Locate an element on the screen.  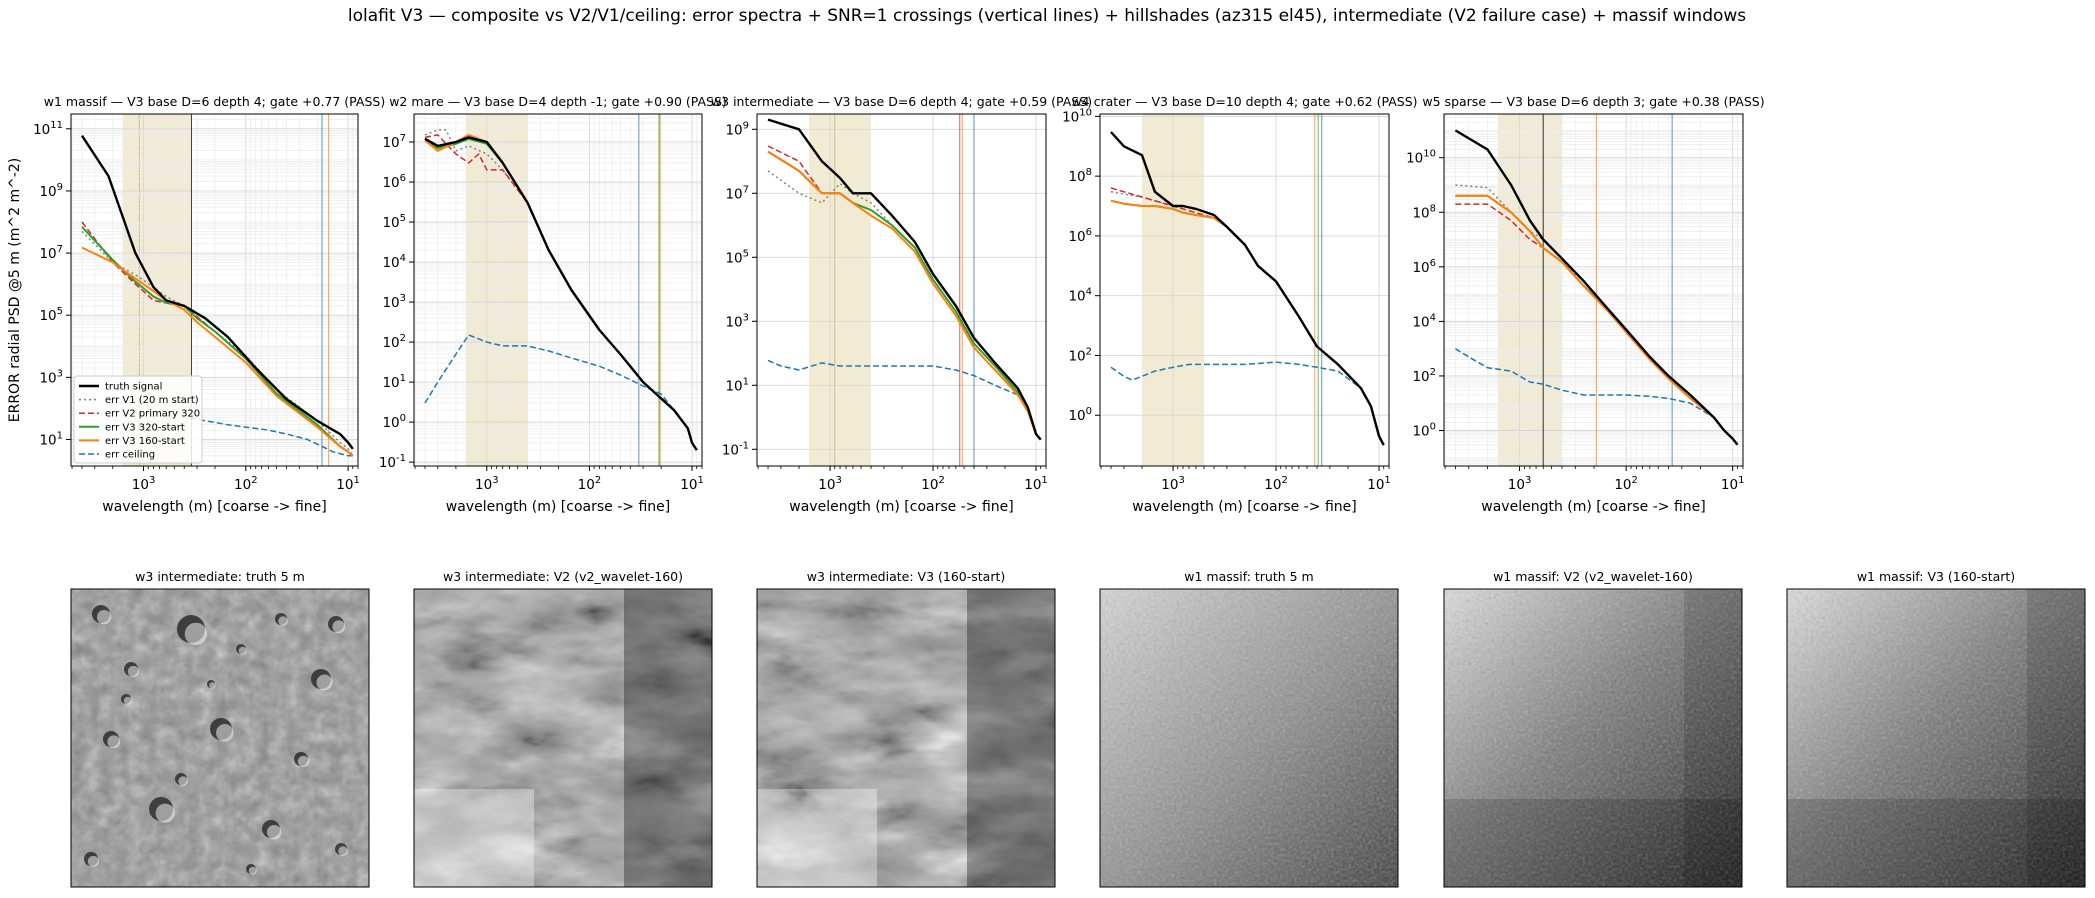
hillshade-title: w3 intermediate: truth 5 m is located at coordinates (220, 576).